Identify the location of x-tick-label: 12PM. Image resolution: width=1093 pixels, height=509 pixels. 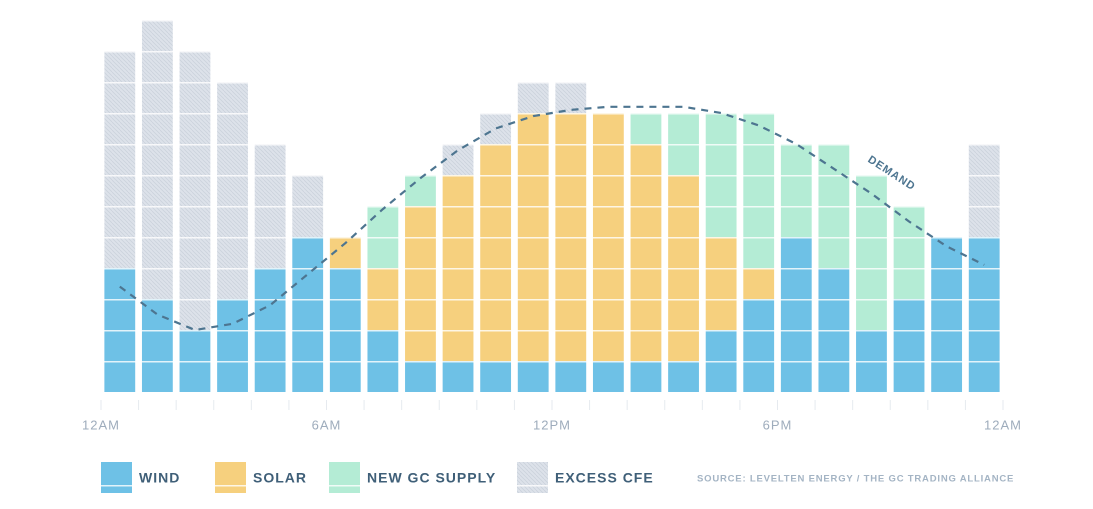
(552, 424).